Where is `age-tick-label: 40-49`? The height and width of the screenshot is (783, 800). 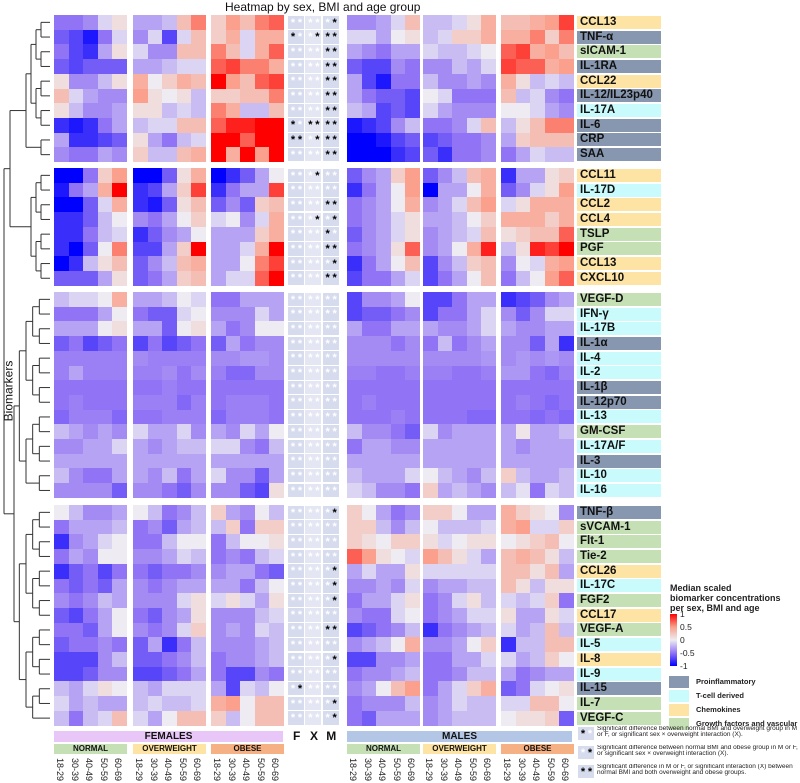 age-tick-label: 40-49 is located at coordinates (246, 770).